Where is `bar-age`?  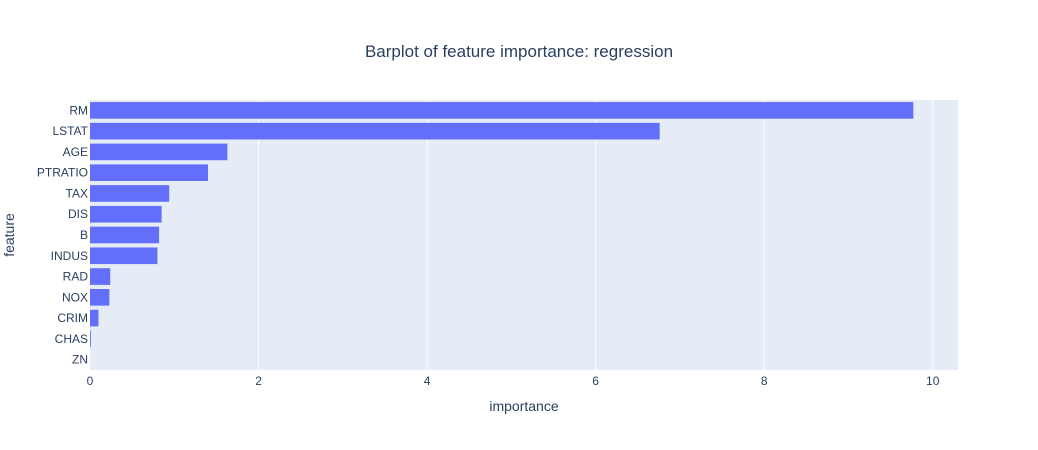
bar-age is located at coordinates (159, 152).